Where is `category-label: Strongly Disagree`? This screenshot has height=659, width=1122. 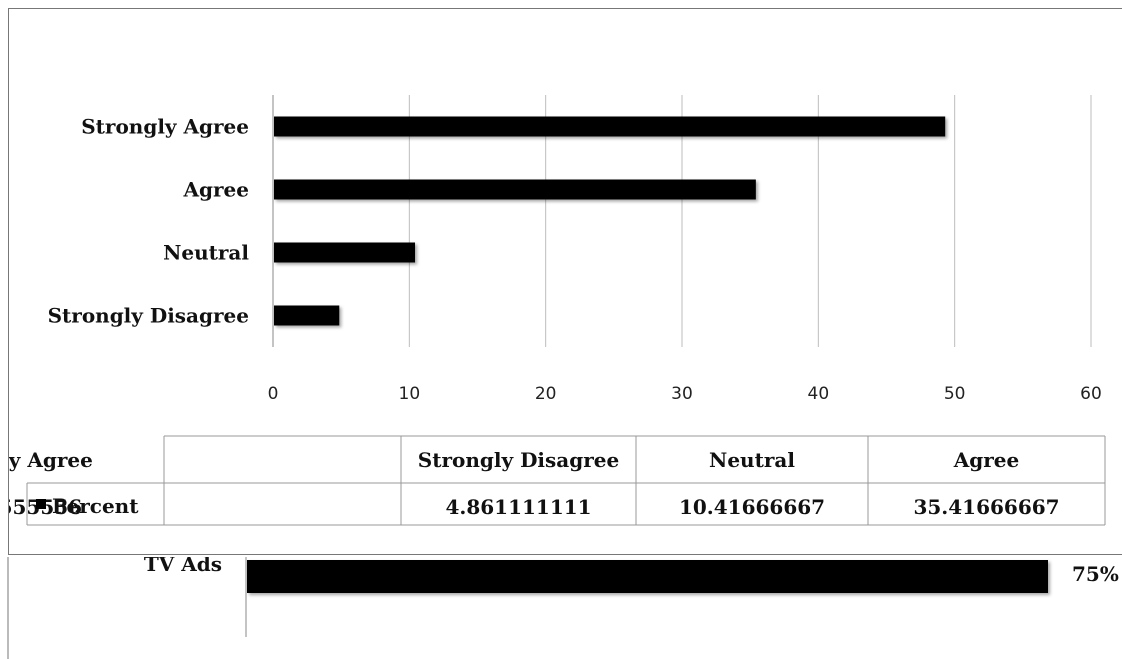
category-label: Strongly Disagree is located at coordinates (148, 316).